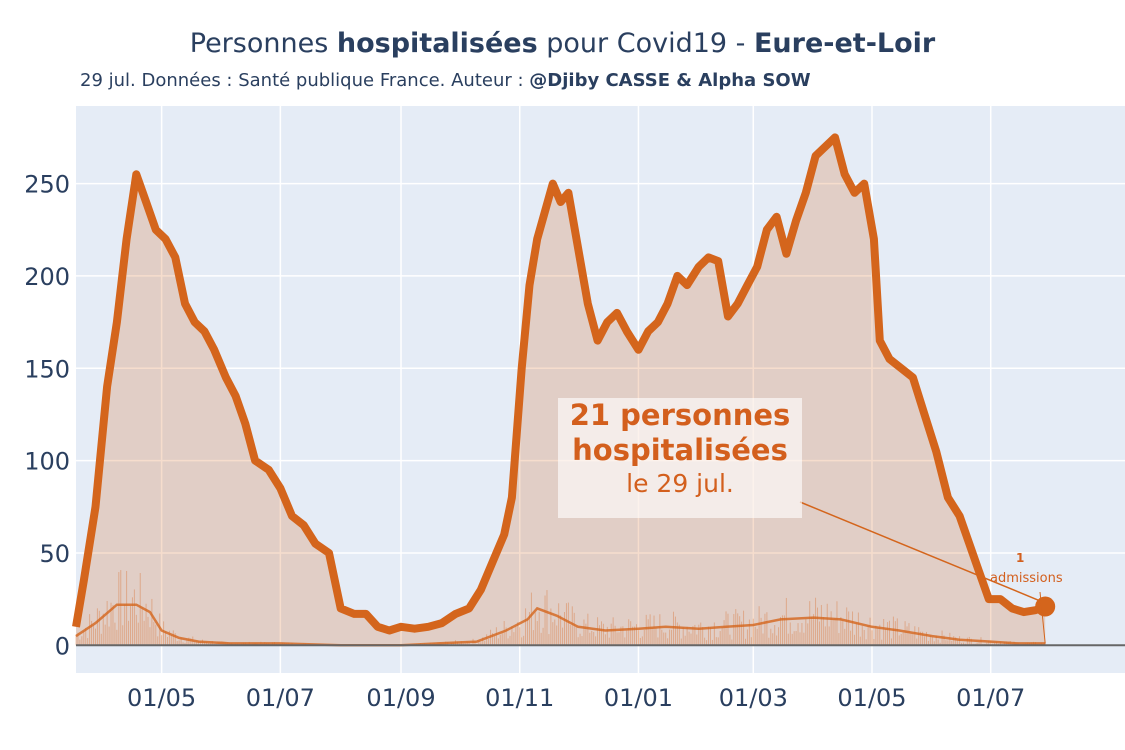 Image resolution: width=1125 pixels, height=750 pixels. I want to click on x-tick-label: 01/11, so click(519, 698).